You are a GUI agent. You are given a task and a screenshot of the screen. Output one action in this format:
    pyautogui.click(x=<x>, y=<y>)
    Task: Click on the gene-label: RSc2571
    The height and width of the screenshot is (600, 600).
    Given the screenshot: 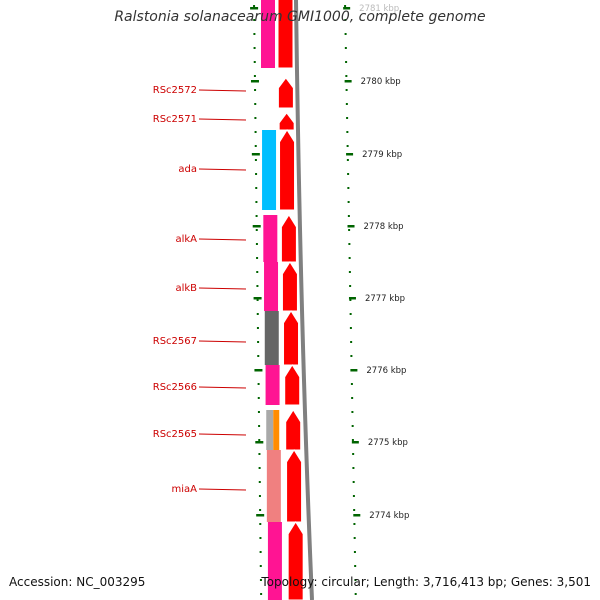 What is the action you would take?
    pyautogui.click(x=175, y=119)
    